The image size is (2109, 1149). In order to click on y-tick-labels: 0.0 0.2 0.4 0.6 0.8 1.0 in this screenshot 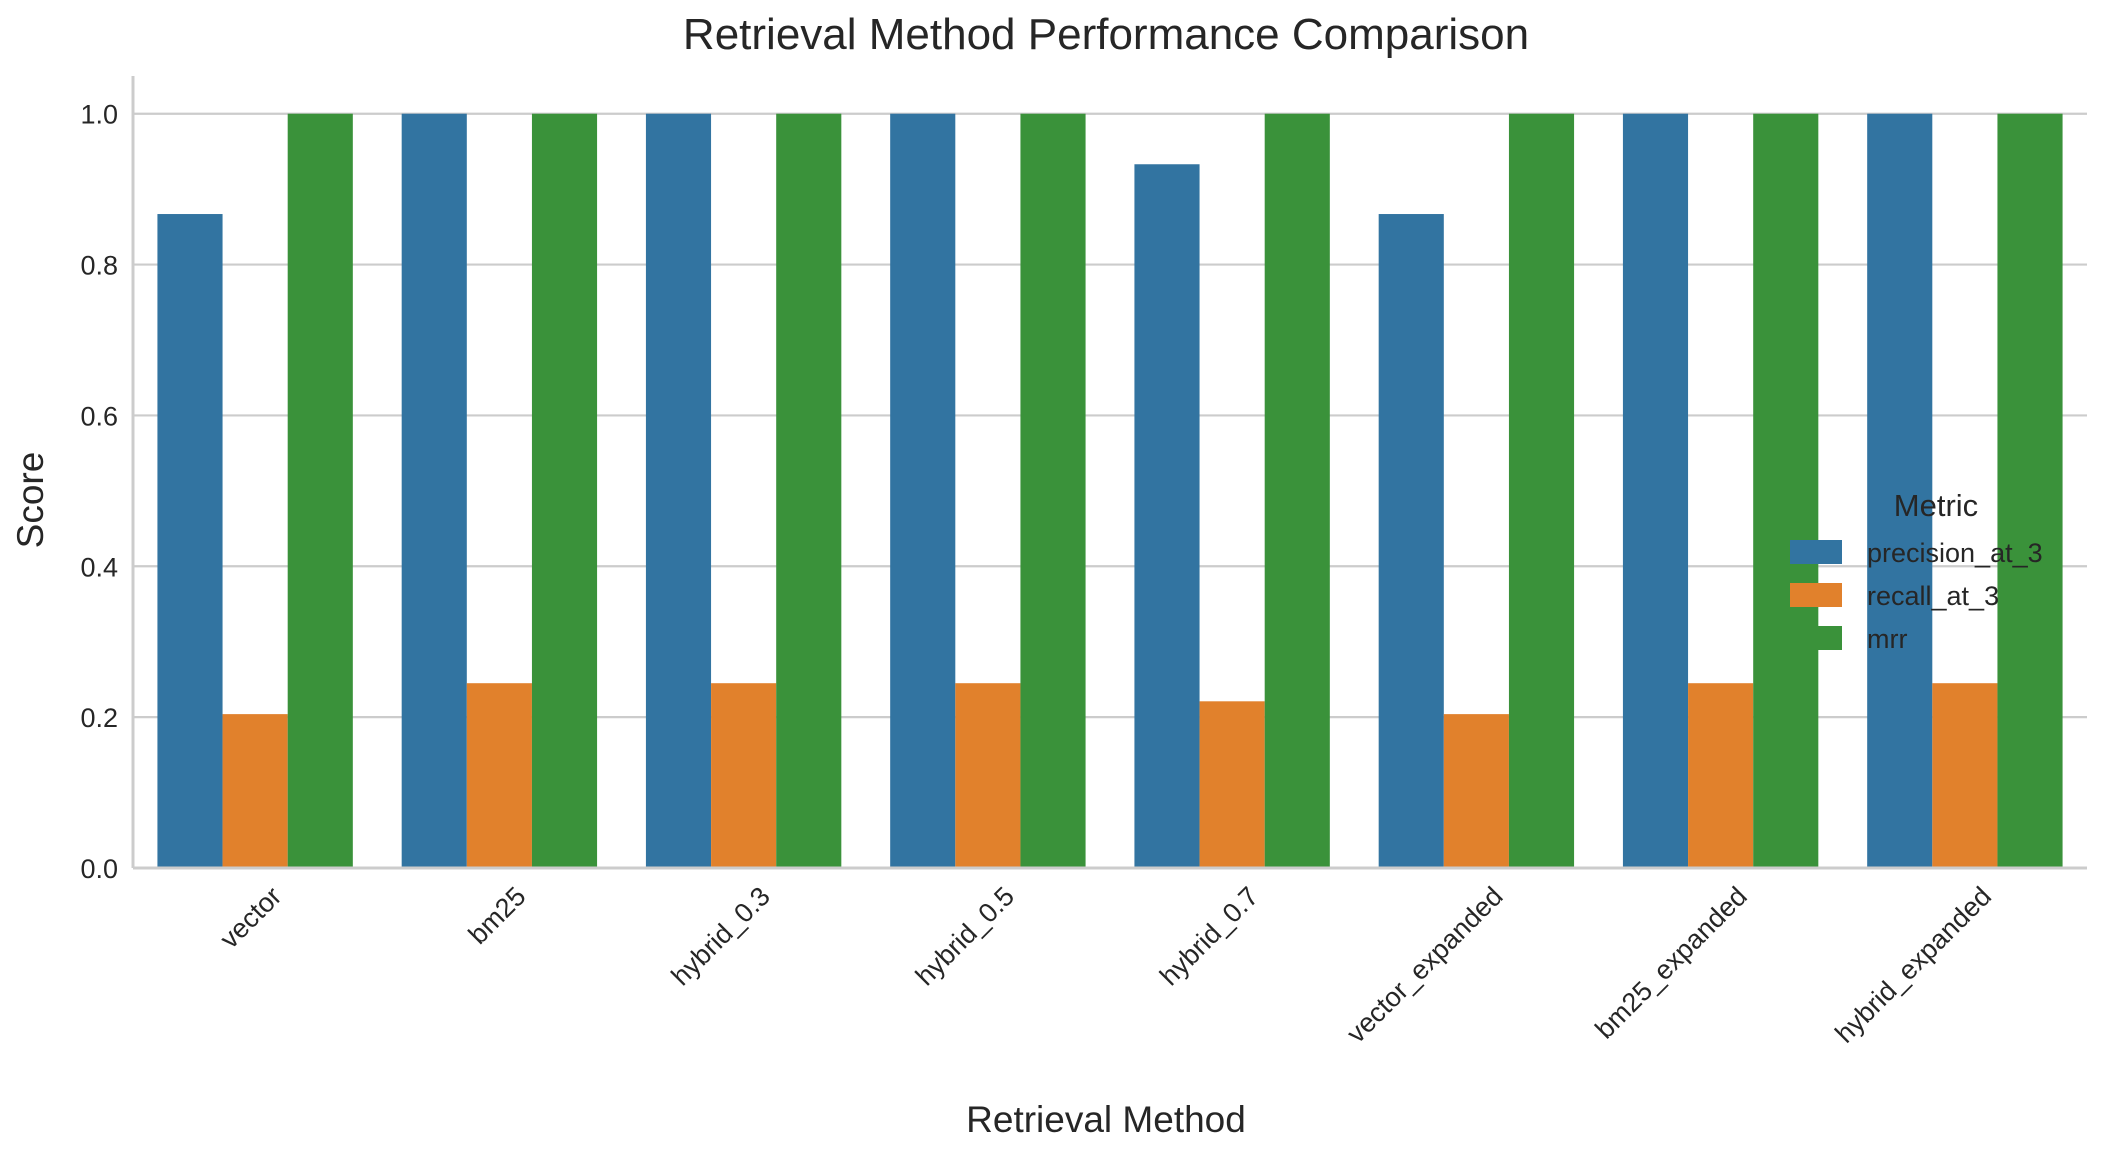, I will do `click(99, 492)`.